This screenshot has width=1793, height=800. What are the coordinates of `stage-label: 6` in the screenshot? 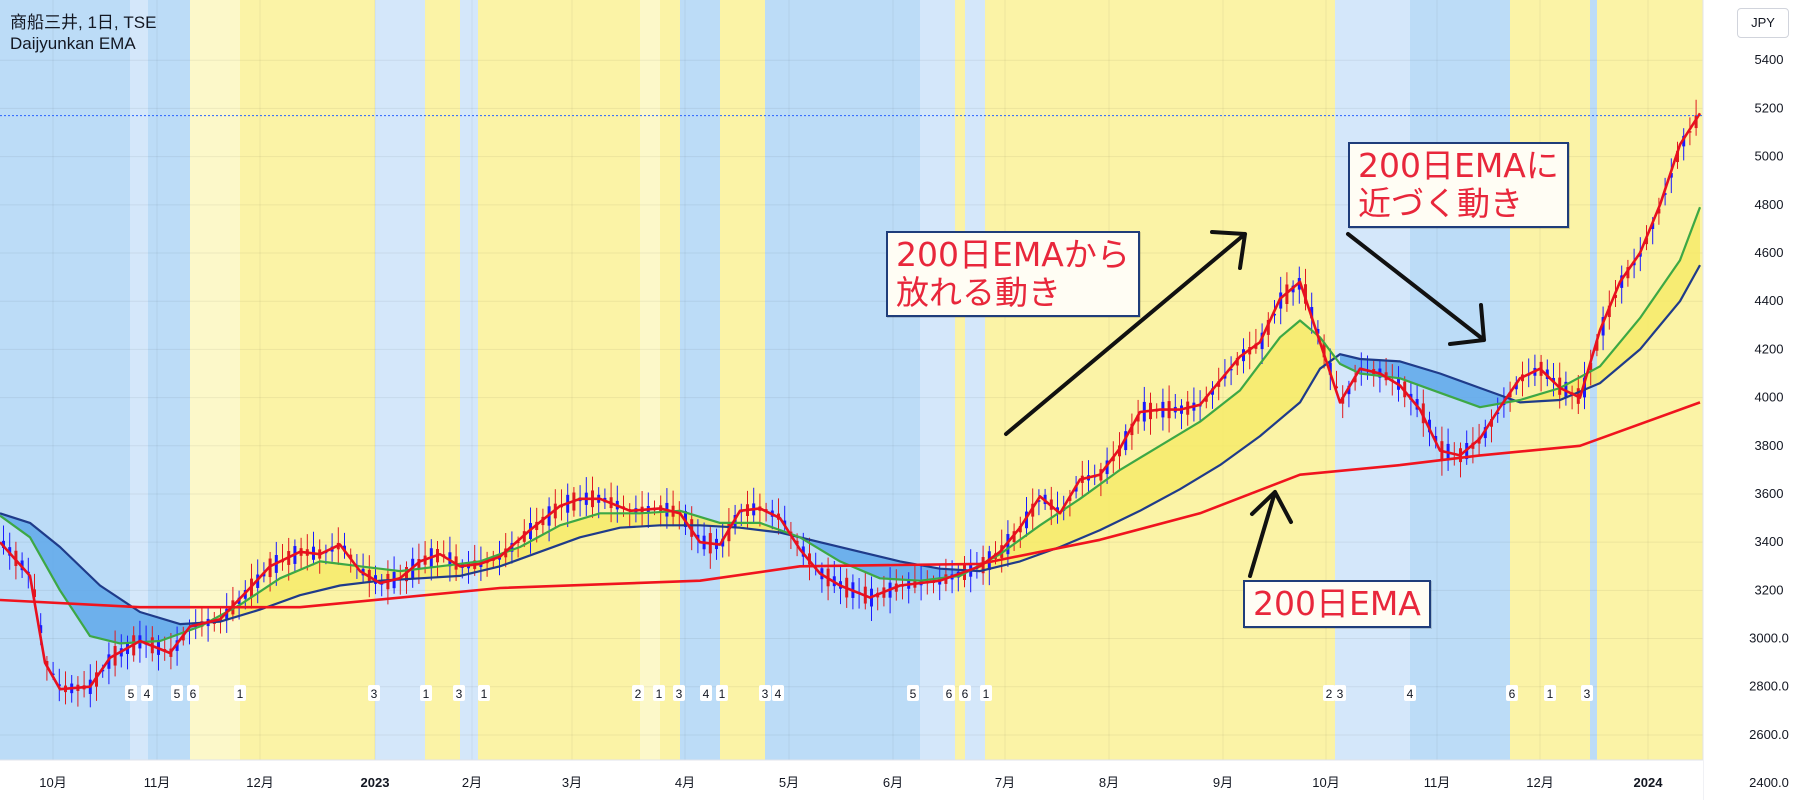 It's located at (1512, 694).